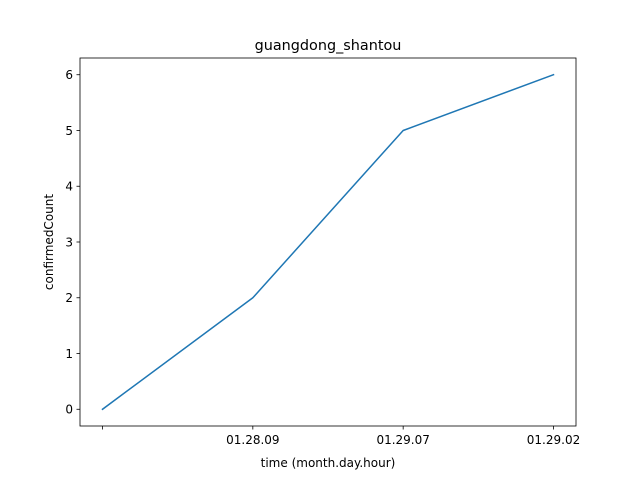  What do you see at coordinates (328, 46) in the screenshot?
I see `chart-title: guangdong_shantou` at bounding box center [328, 46].